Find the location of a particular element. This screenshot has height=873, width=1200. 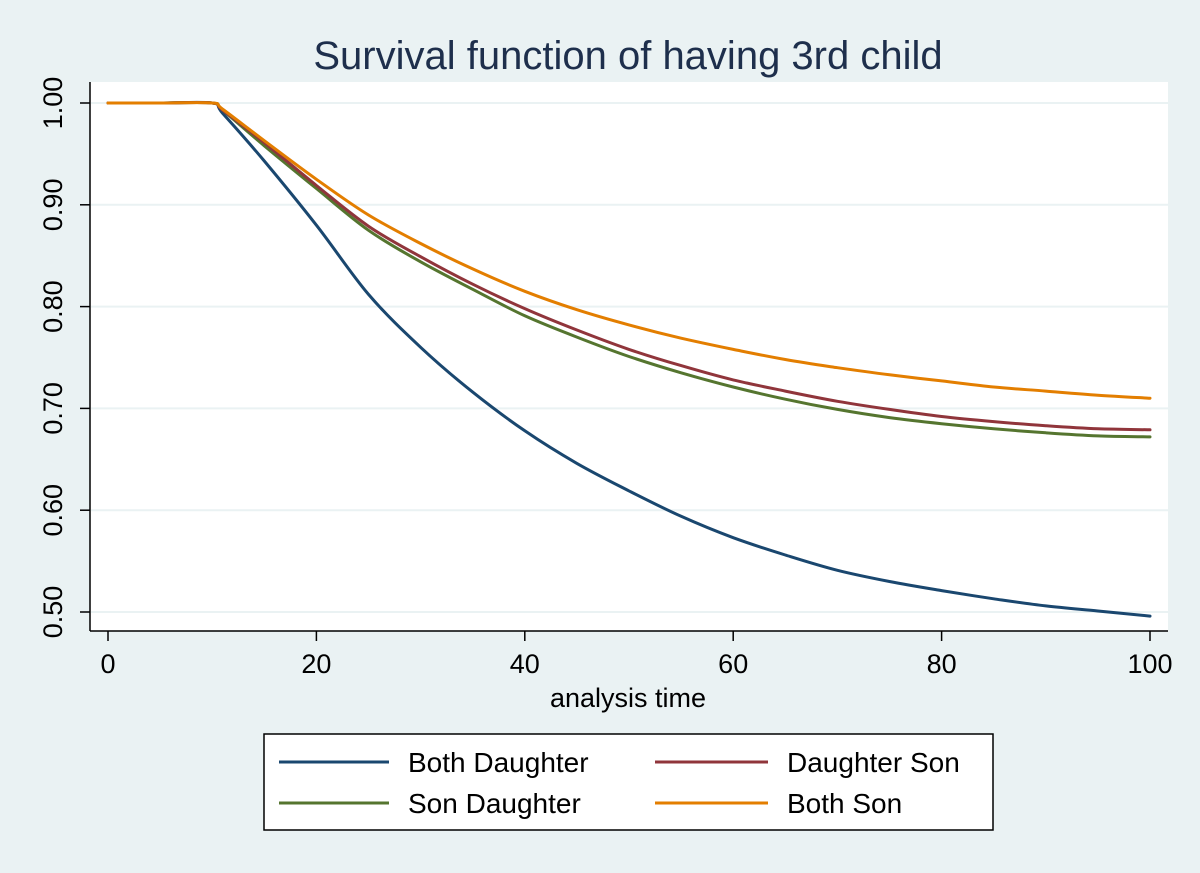

legend-label: Both Son is located at coordinates (844, 803).